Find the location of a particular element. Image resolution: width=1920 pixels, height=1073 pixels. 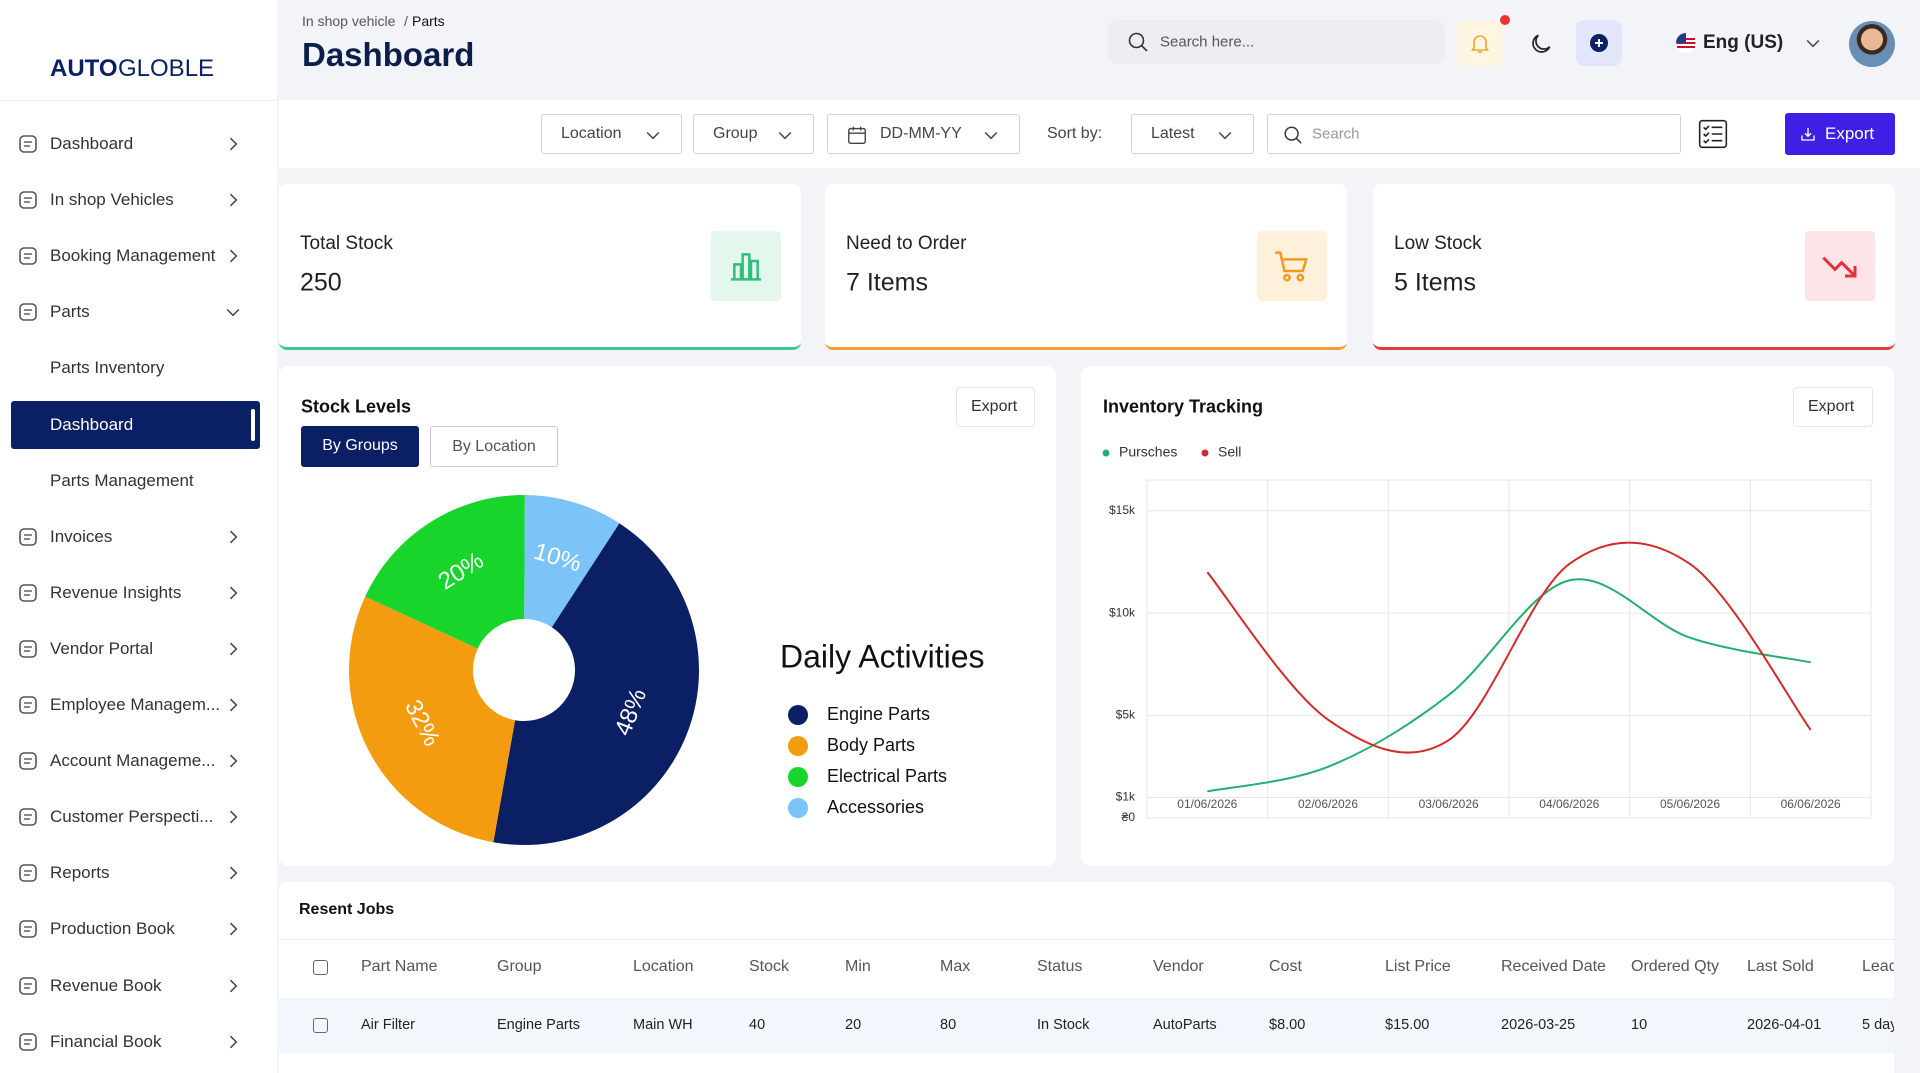

table-cell: 40 is located at coordinates (757, 1025).